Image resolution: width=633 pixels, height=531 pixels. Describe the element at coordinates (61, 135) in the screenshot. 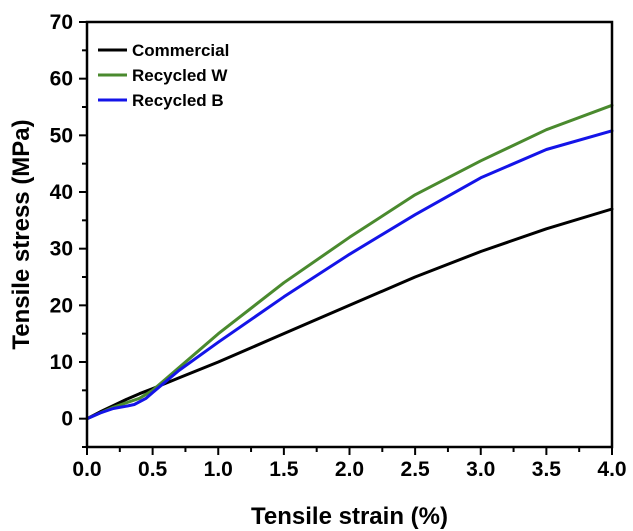

I see `y-tick-label: 50` at that location.